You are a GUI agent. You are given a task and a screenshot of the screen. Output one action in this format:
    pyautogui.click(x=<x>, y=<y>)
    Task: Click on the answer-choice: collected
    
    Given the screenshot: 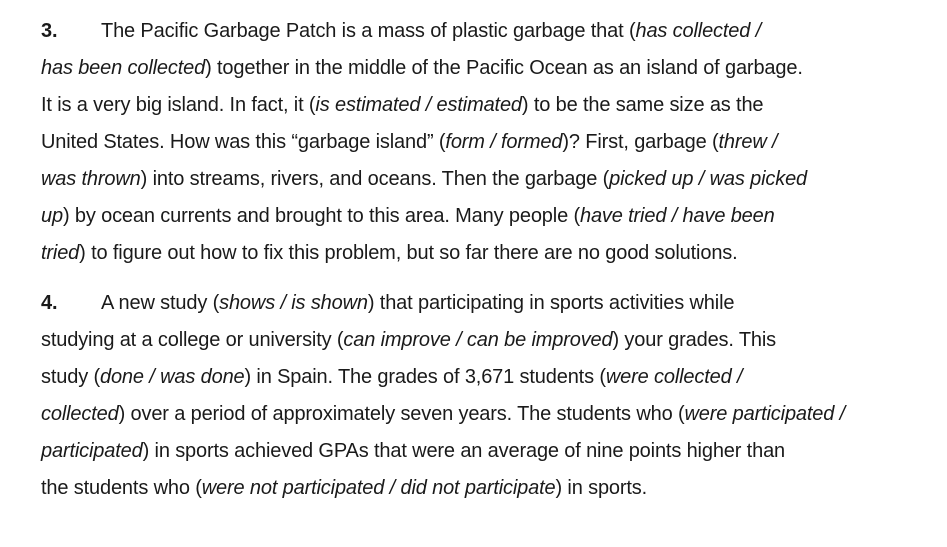 What is the action you would take?
    pyautogui.click(x=80, y=414)
    